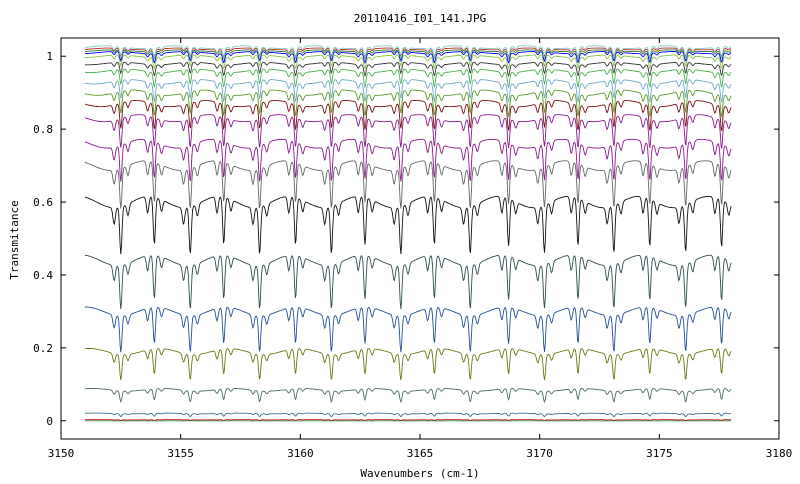 Image resolution: width=800 pixels, height=484 pixels. I want to click on y-axis-label: Transmitance, so click(14, 239).